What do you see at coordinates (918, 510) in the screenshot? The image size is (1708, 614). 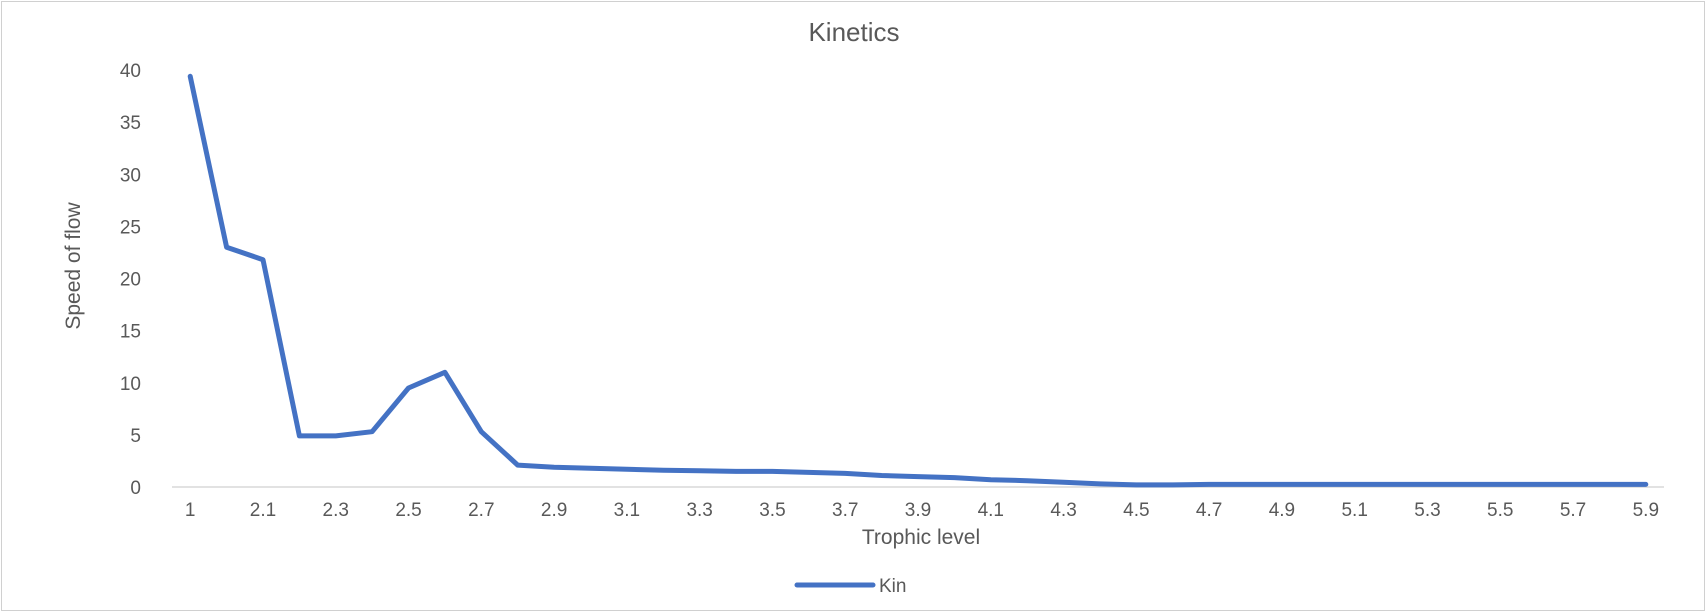 I see `x-tick-label: 3.9` at bounding box center [918, 510].